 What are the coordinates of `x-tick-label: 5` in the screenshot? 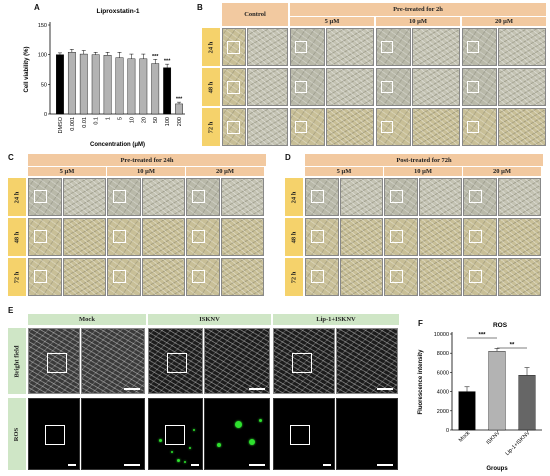 It's located at (121, 118).